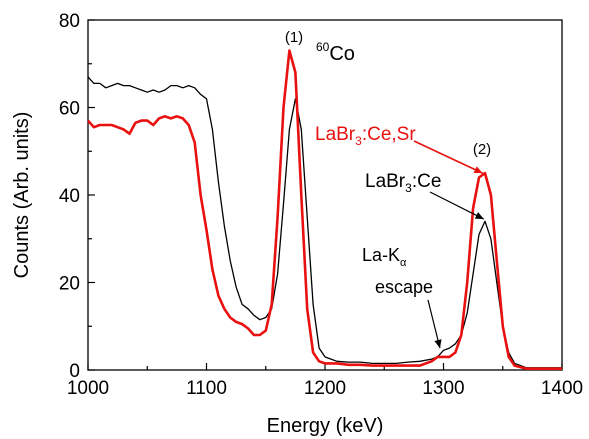  What do you see at coordinates (562, 388) in the screenshot?
I see `x-tick-label: 1400` at bounding box center [562, 388].